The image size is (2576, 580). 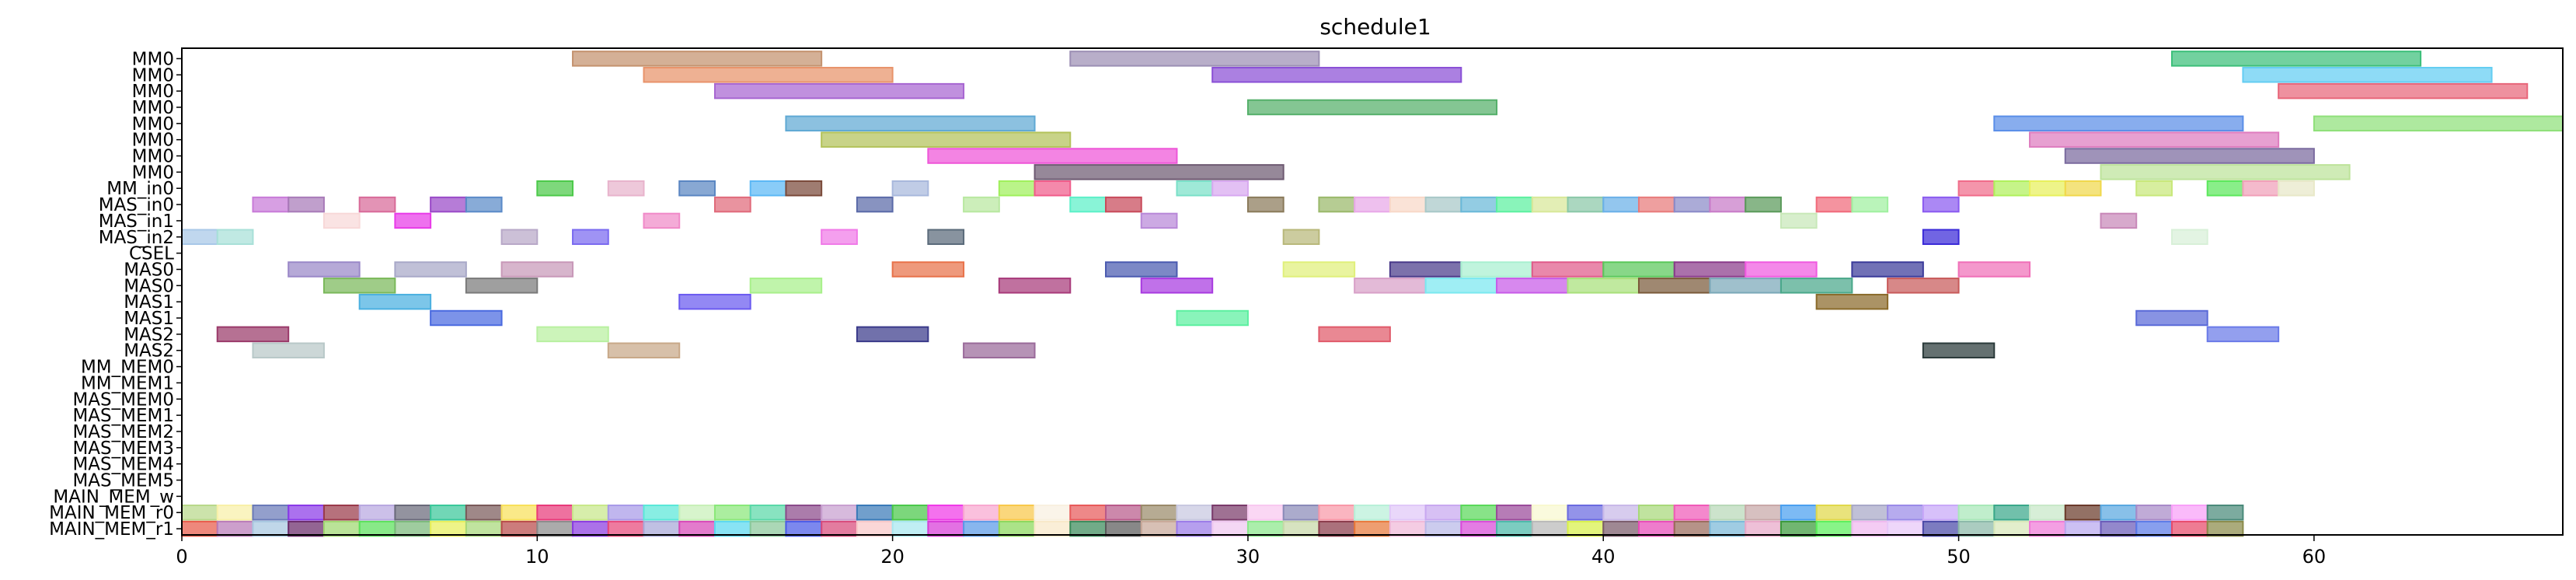 What do you see at coordinates (127, 368) in the screenshot?
I see `y-tick-label: MM_MEM0` at bounding box center [127, 368].